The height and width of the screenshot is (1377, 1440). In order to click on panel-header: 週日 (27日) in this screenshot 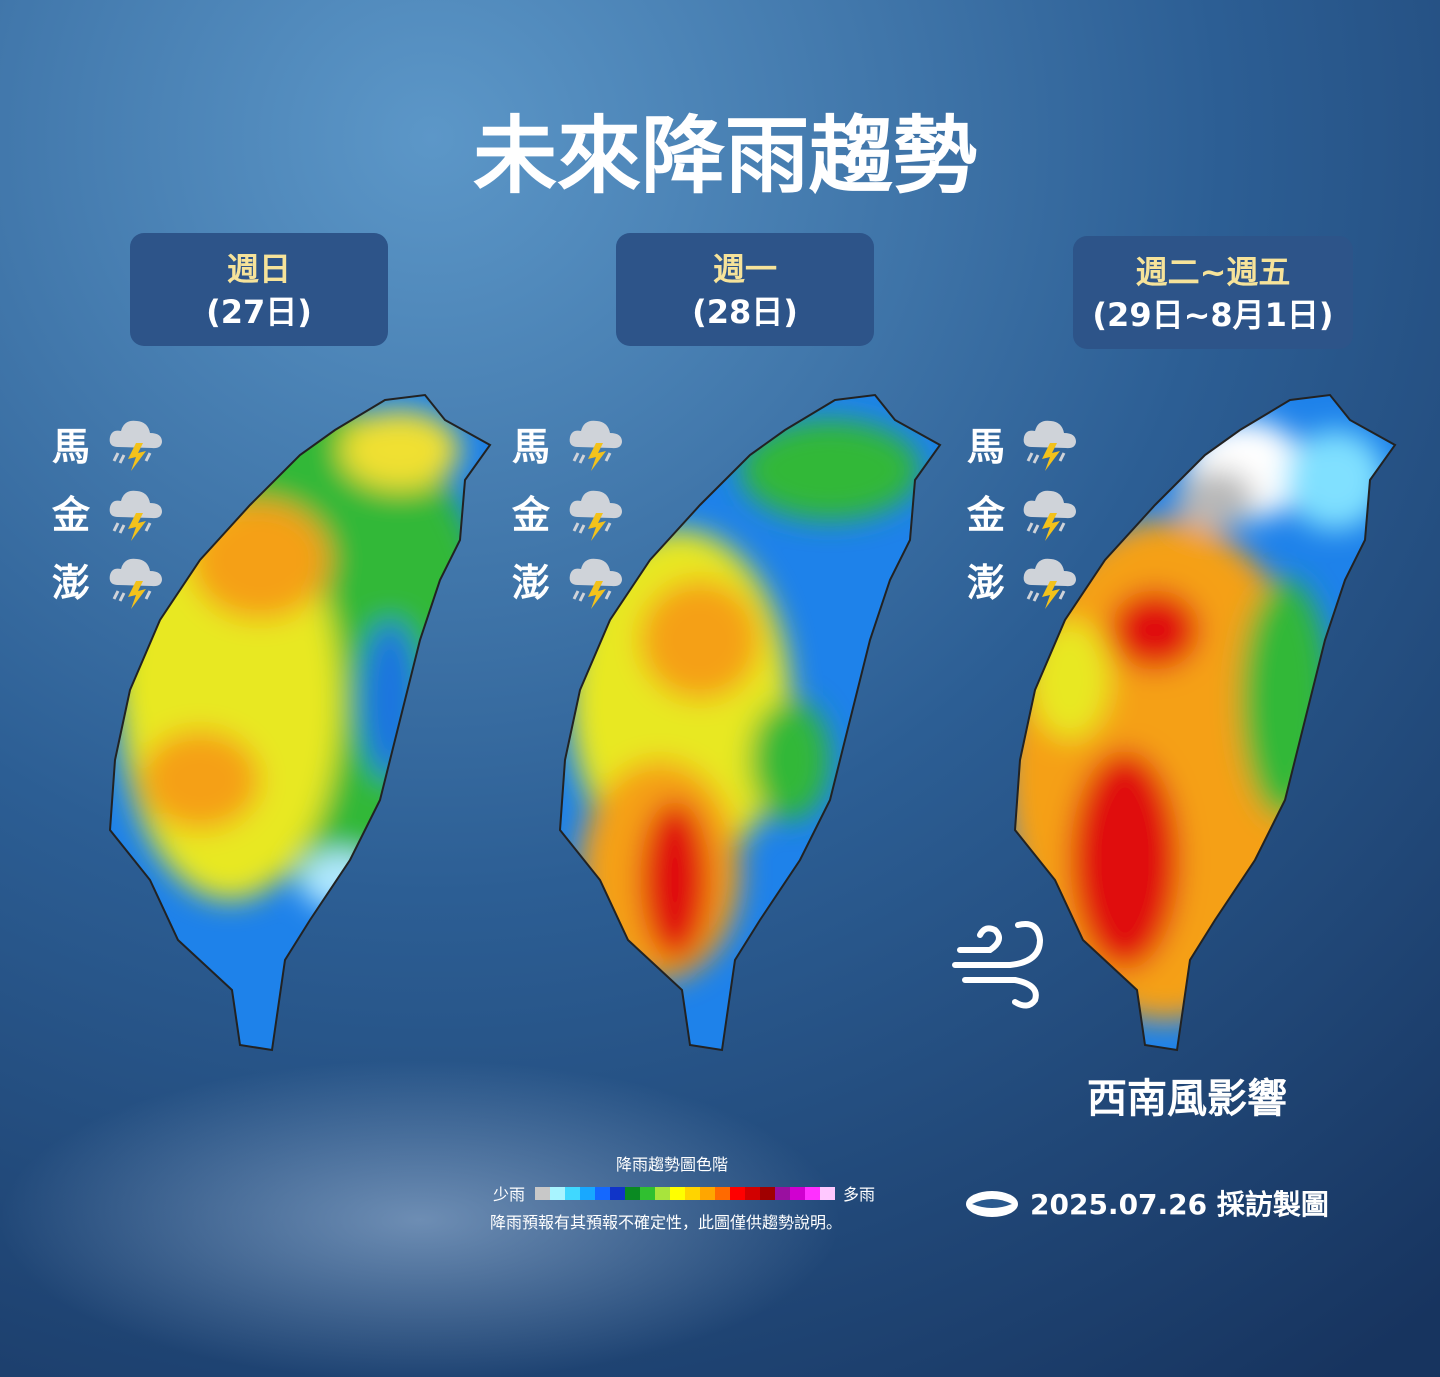, I will do `click(259, 289)`.